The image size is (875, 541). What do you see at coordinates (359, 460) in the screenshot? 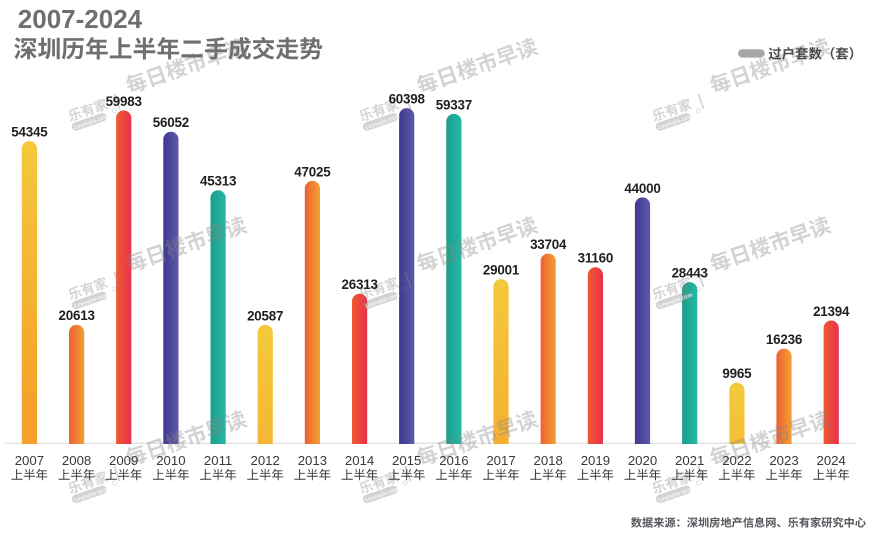
I see `svg-text: 2014` at bounding box center [359, 460].